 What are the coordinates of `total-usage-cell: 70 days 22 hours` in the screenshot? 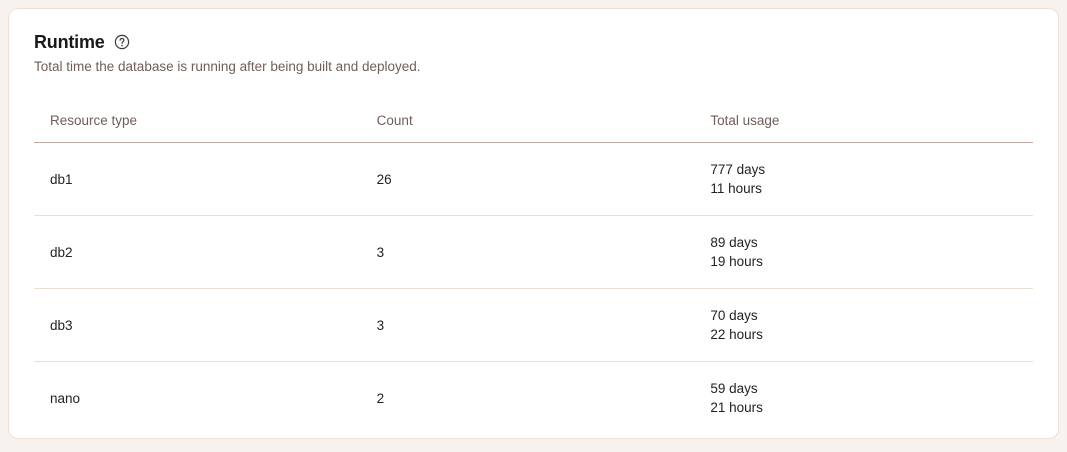 It's located at (863, 325).